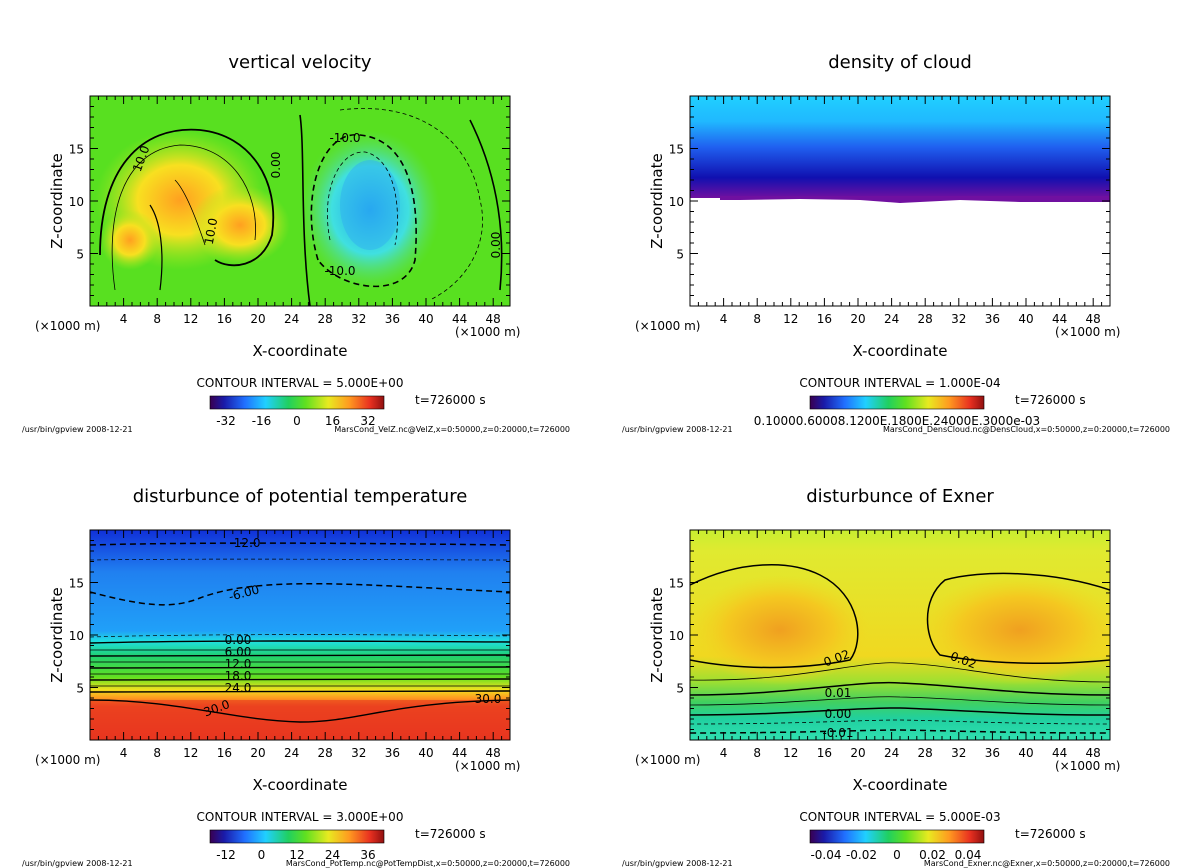  I want to click on colorbar-tick-label: 32, so click(367, 421).